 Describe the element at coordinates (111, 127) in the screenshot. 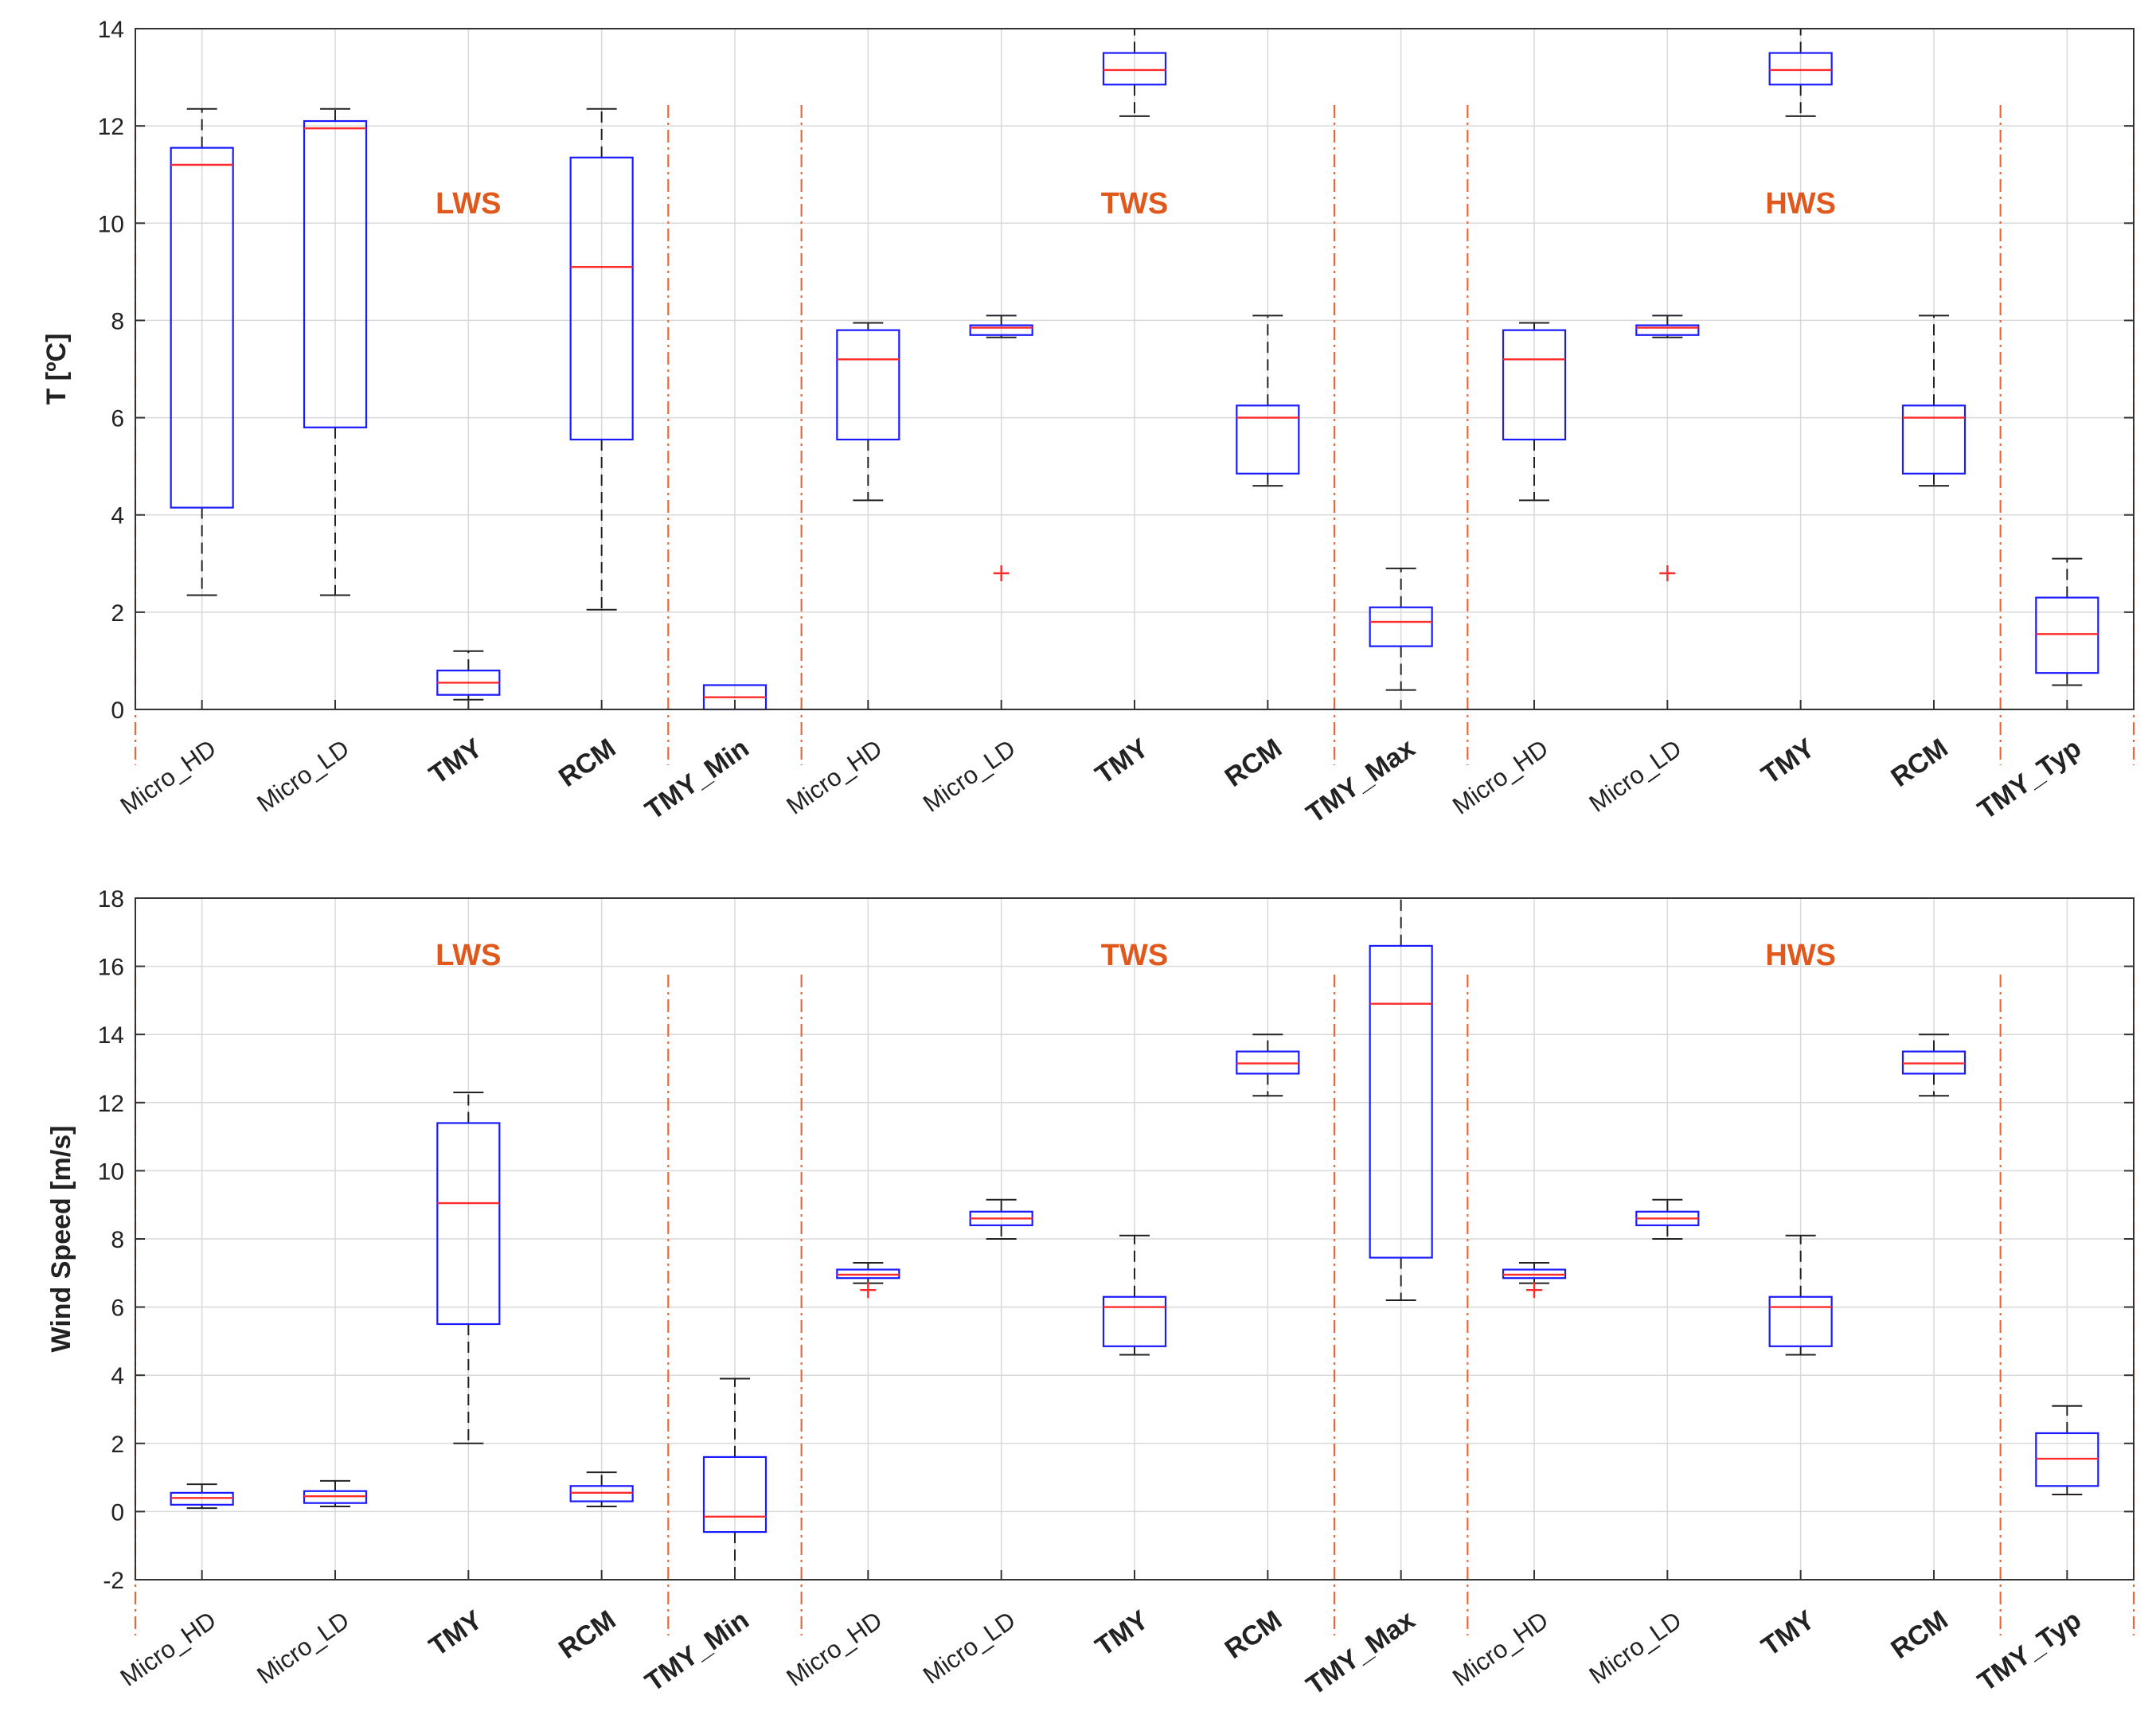

I see `y-tick-label: 12` at that location.